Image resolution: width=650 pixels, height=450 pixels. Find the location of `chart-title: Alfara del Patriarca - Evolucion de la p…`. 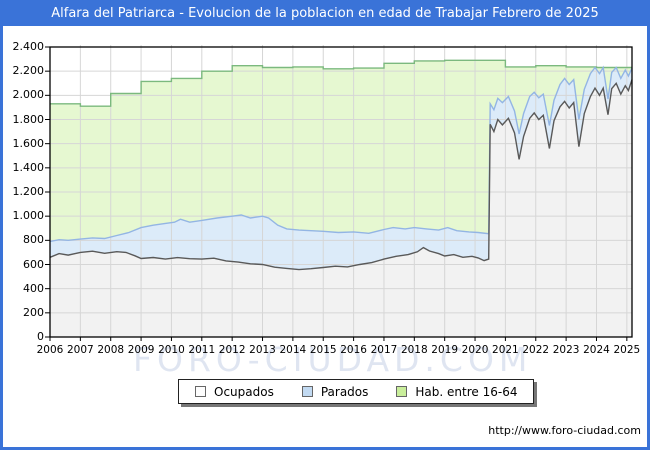

chart-title: Alfara del Patriarca - Evolucion de la p… is located at coordinates (325, 13).